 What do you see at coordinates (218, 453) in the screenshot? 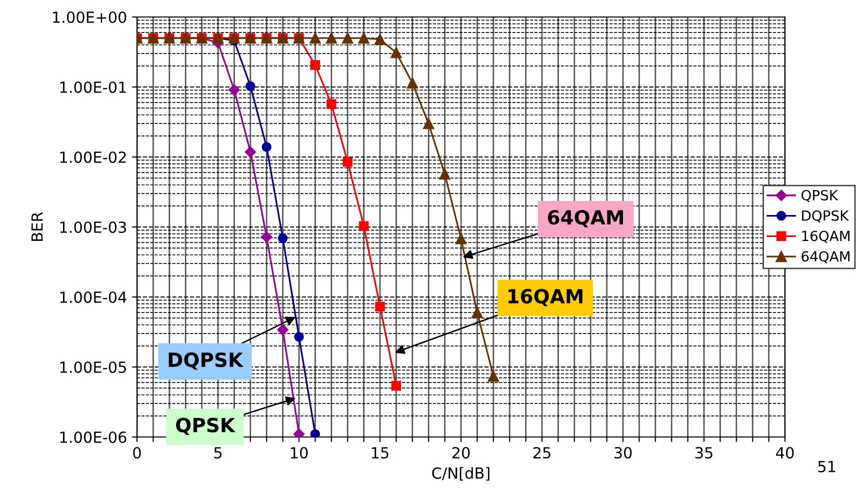
I see `x-tick-label: 5` at bounding box center [218, 453].